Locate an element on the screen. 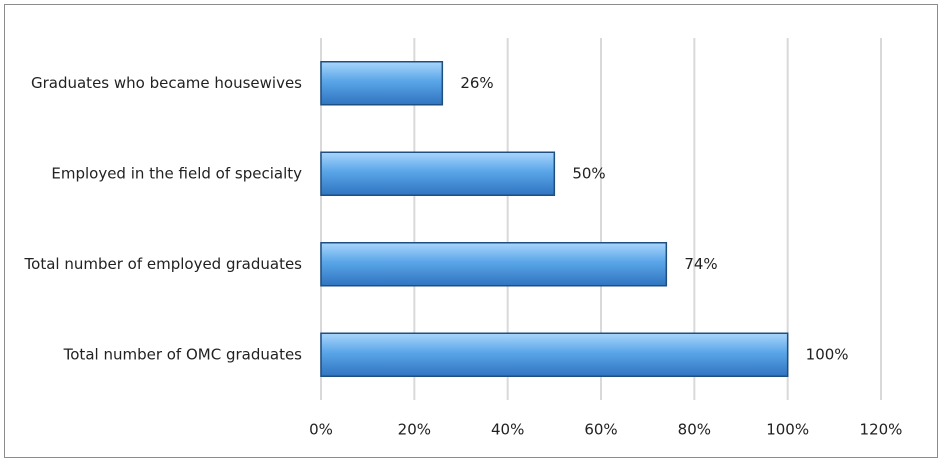 This screenshot has height=462, width=943. x-tick-label: 40% is located at coordinates (507, 430).